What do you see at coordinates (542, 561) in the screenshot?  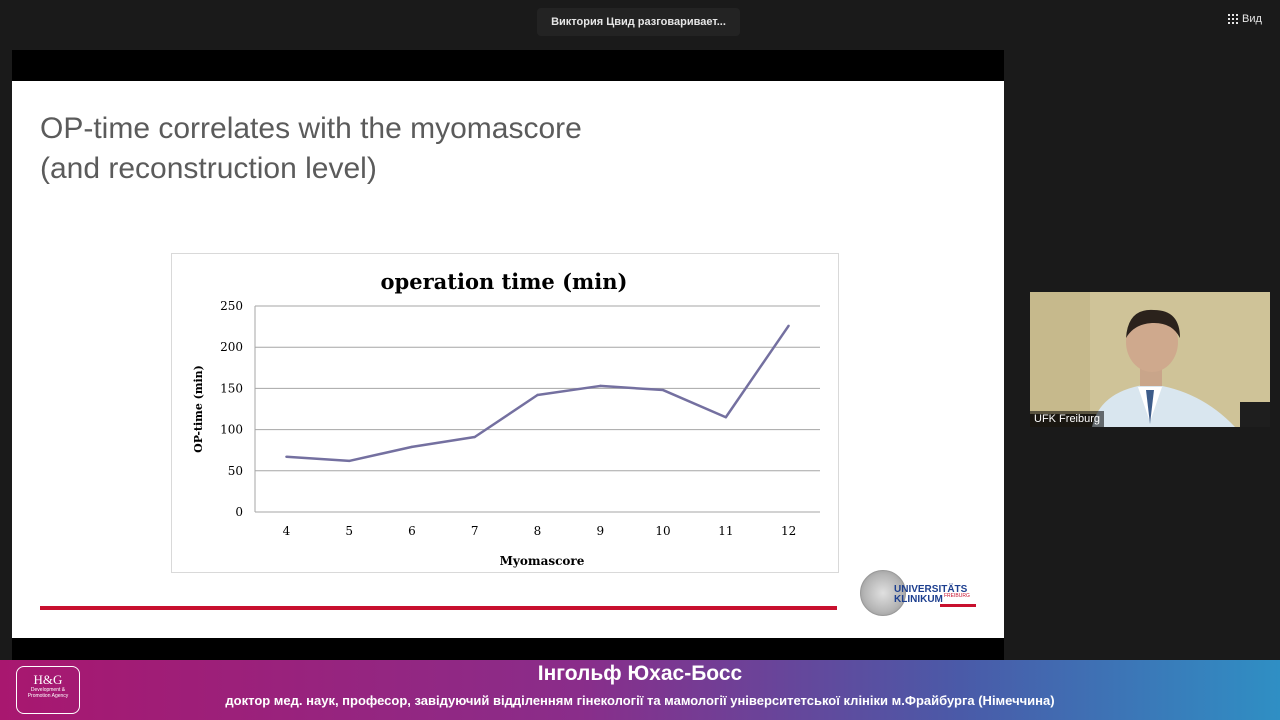 I see `x-axis-label: Myomascore` at bounding box center [542, 561].